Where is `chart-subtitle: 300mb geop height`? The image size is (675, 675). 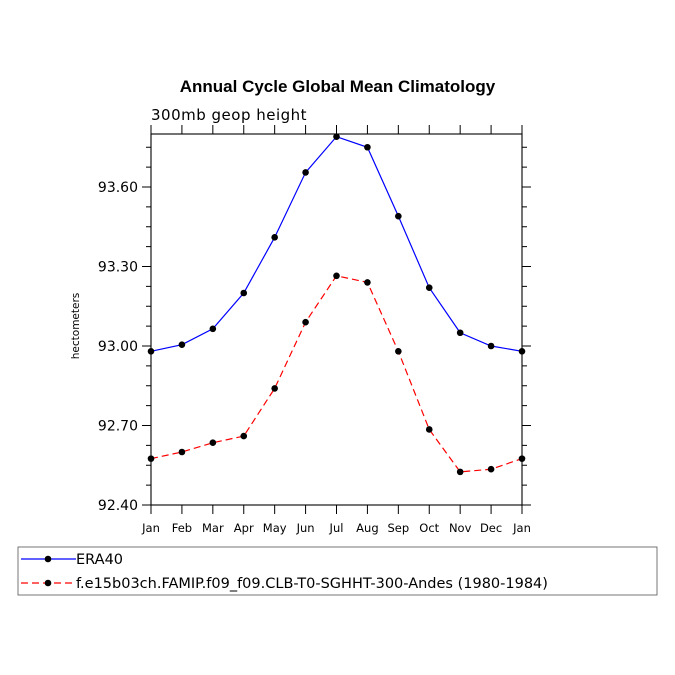 chart-subtitle: 300mb geop height is located at coordinates (229, 115).